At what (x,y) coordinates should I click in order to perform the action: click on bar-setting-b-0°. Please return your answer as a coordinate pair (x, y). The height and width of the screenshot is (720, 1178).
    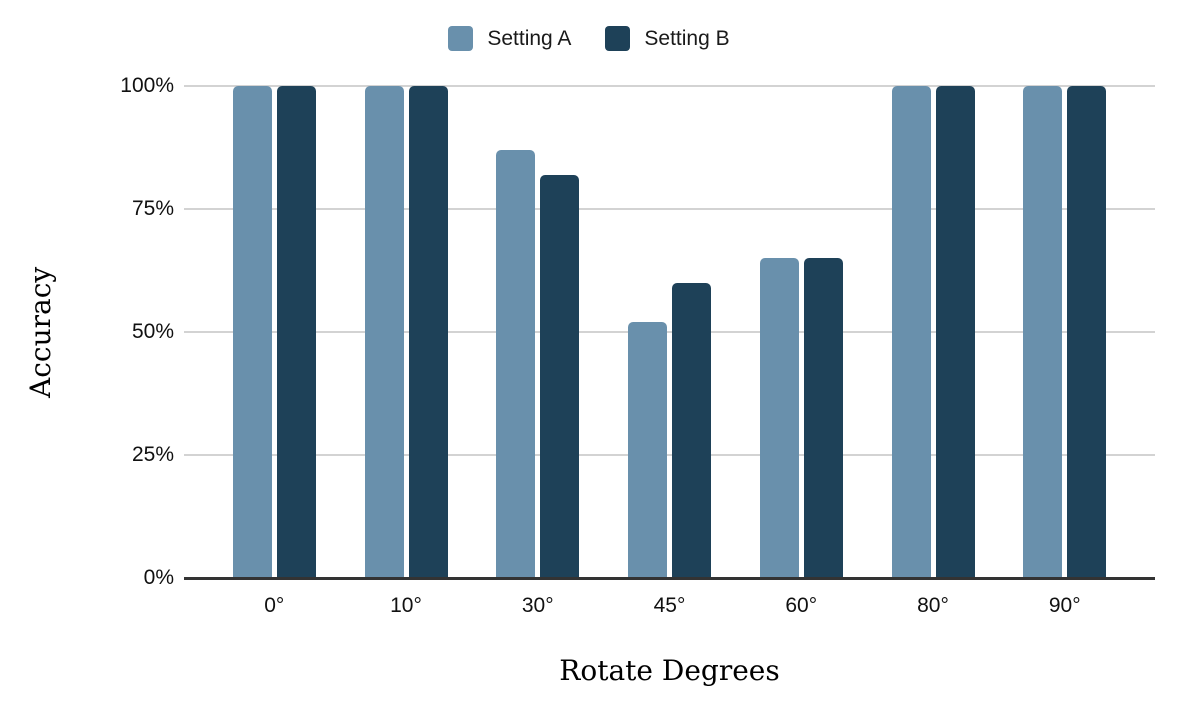
    Looking at the image, I should click on (296, 332).